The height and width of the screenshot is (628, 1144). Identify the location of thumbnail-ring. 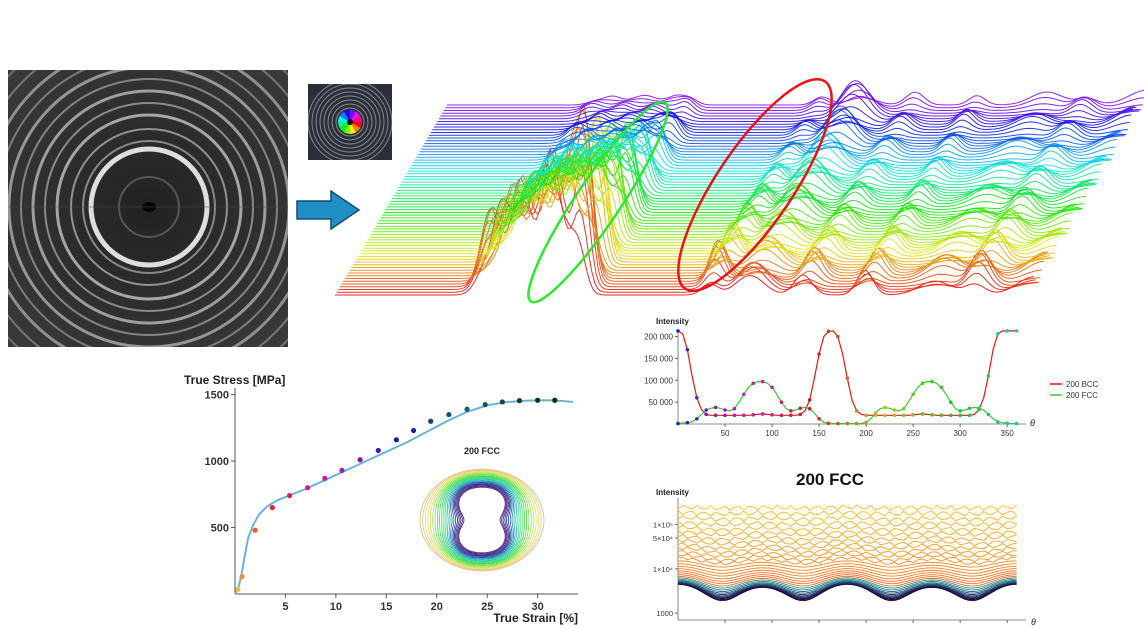
(350, 122).